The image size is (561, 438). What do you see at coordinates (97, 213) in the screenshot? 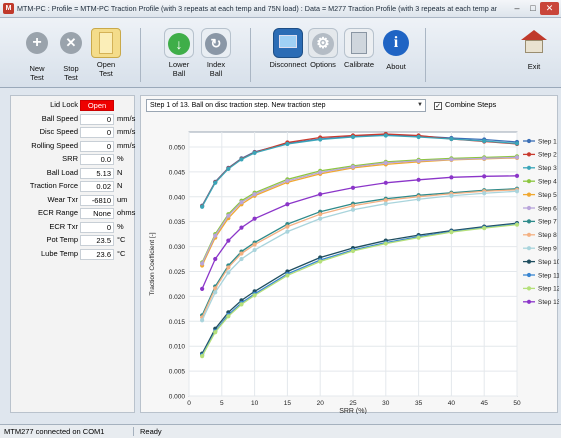
I see `param-value: None` at bounding box center [97, 213].